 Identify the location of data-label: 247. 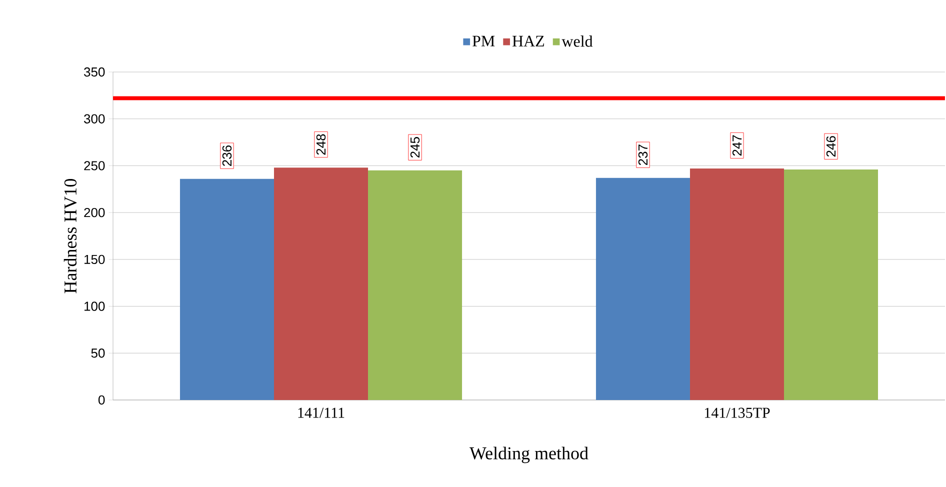
(737, 145).